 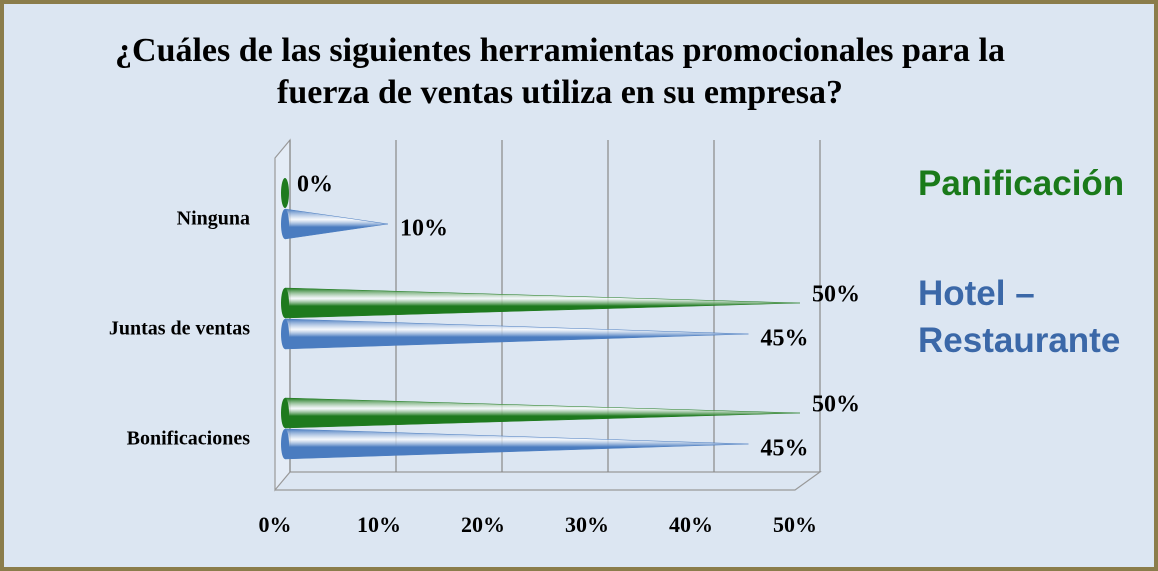 What do you see at coordinates (189, 439) in the screenshot?
I see `y-tick-label: Bonificaciones` at bounding box center [189, 439].